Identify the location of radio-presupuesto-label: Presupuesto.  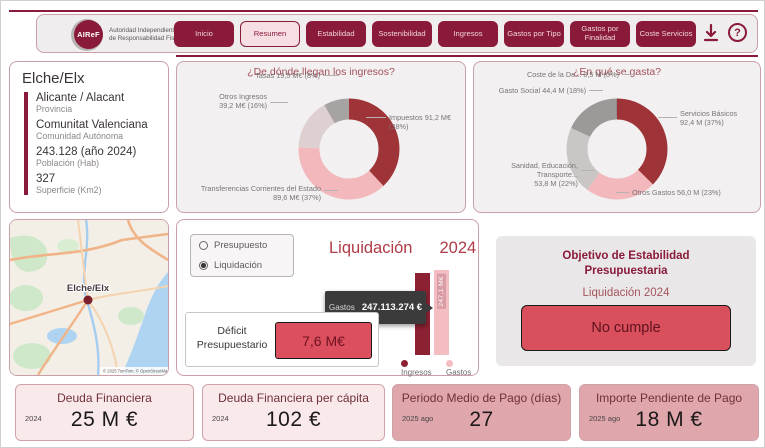
(241, 245).